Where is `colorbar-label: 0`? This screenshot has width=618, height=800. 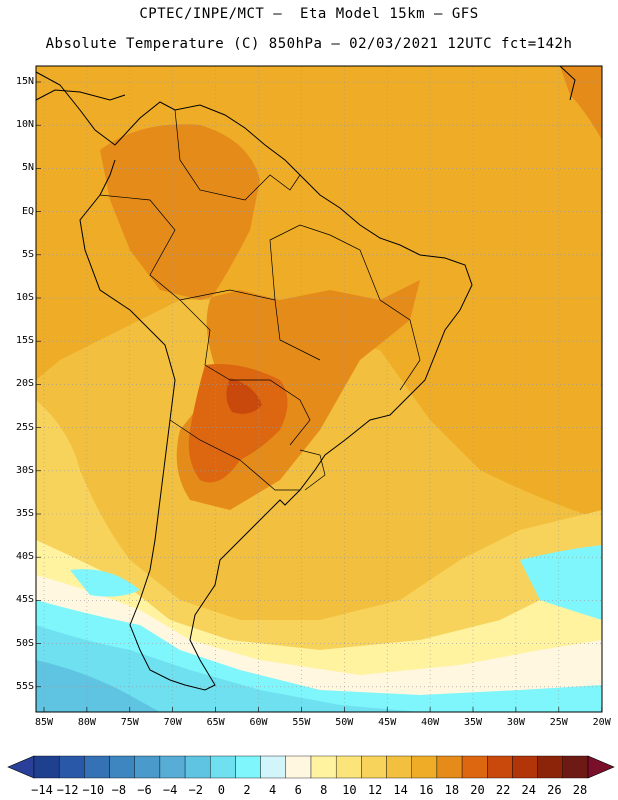
colorbar-label: 0 is located at coordinates (221, 790).